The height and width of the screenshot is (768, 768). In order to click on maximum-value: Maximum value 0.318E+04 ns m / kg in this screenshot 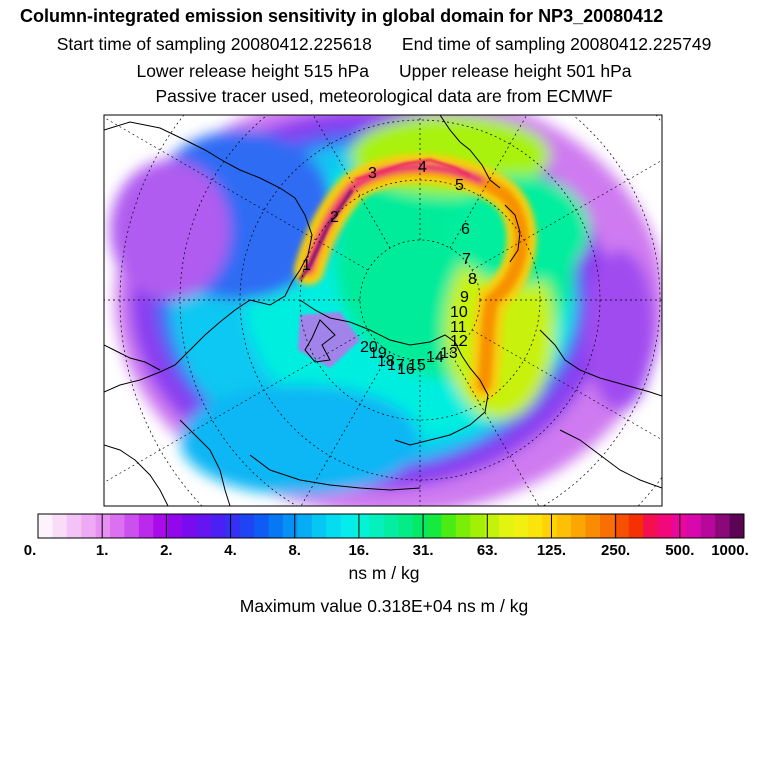, I will do `click(384, 606)`.